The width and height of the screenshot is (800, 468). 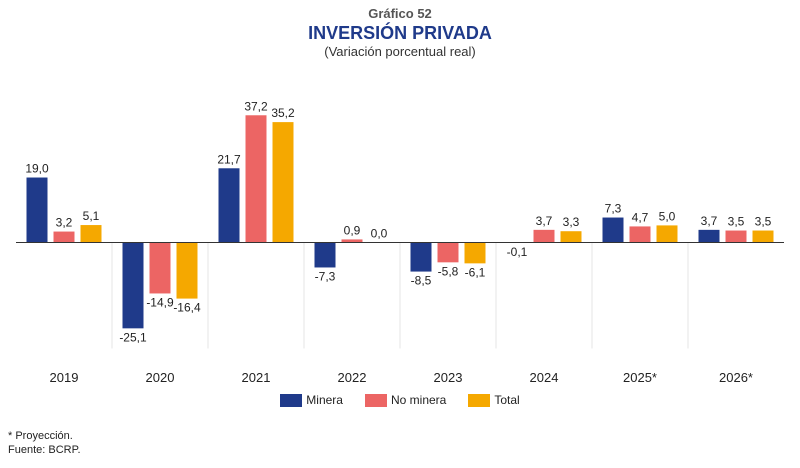 What do you see at coordinates (37, 169) in the screenshot?
I see `data-label: 19,0` at bounding box center [37, 169].